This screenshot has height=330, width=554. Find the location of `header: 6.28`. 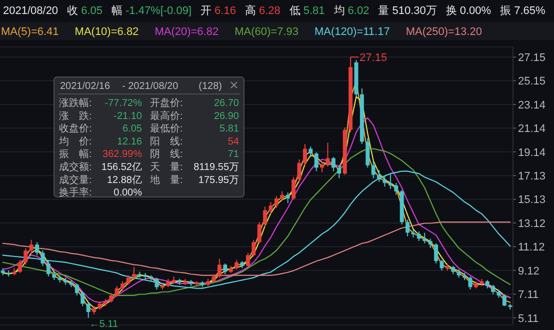

header: 6.28 is located at coordinates (269, 11).